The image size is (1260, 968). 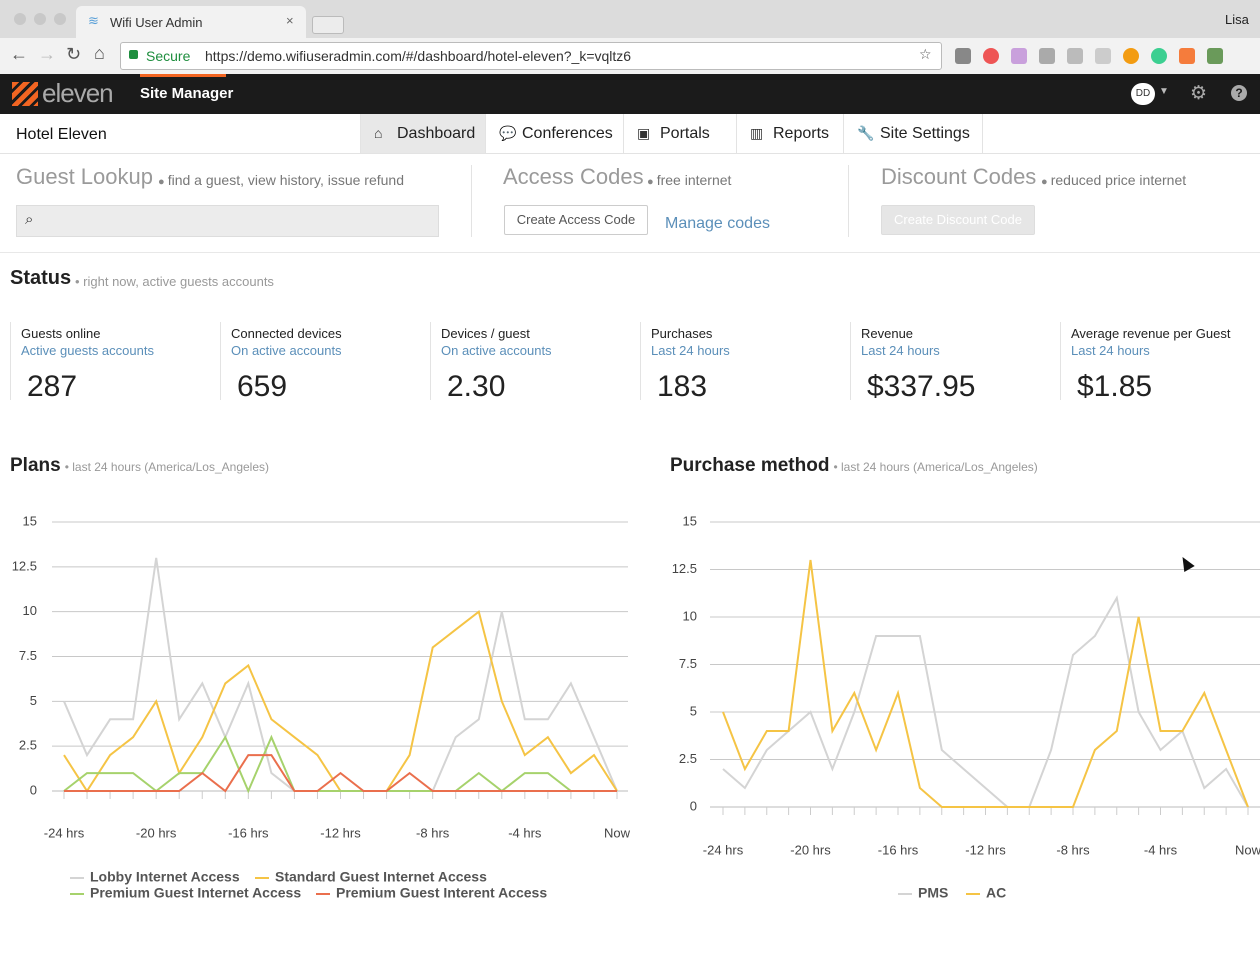 I want to click on y-tick-label: 12.5, so click(x=684, y=568).